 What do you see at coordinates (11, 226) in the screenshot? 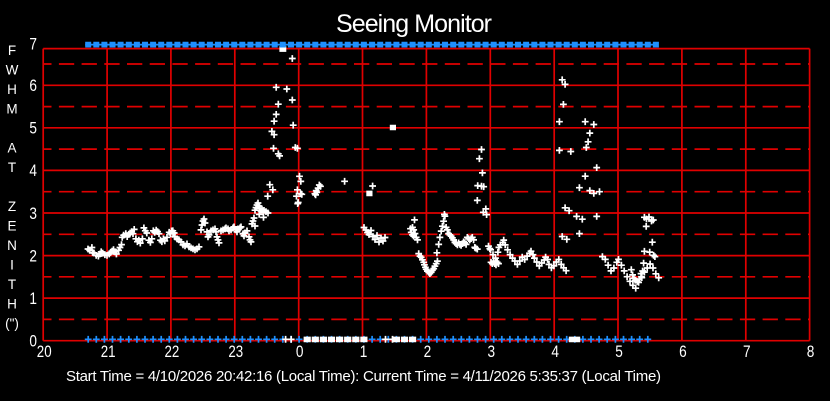
I see `svg-text: E` at bounding box center [11, 226].